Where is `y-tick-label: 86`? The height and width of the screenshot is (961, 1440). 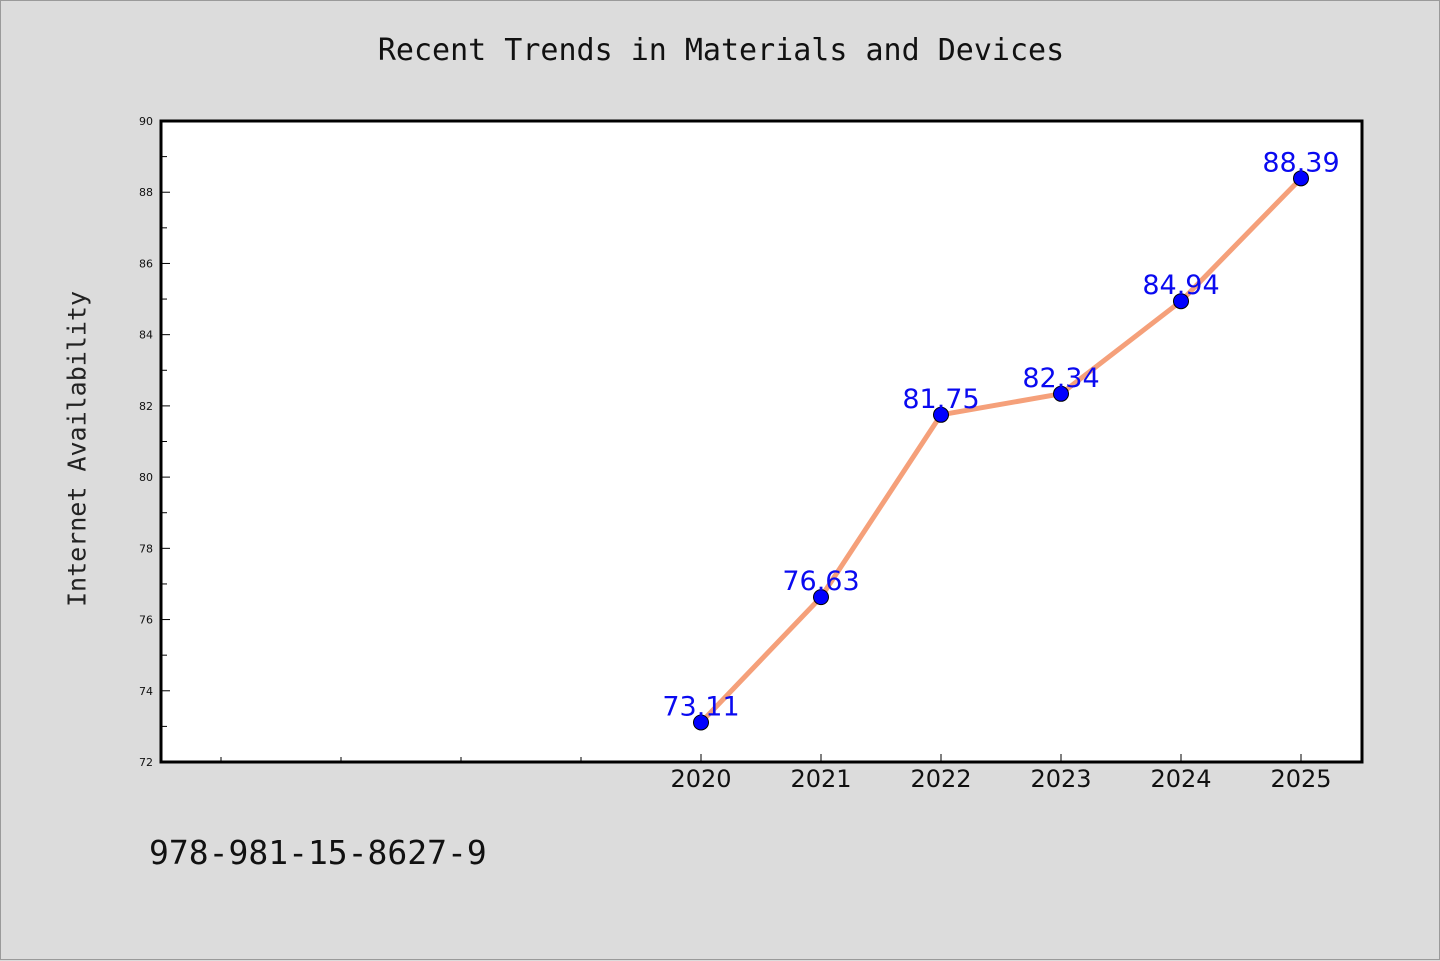 y-tick-label: 86 is located at coordinates (146, 263).